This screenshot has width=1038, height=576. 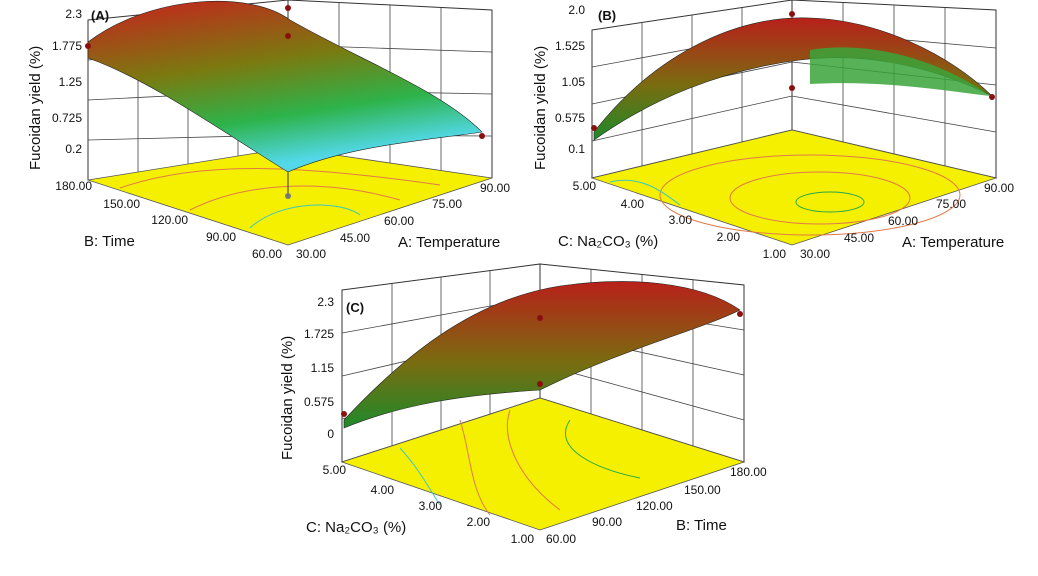 I want to click on panel-a-left-tick: 150.00, so click(x=121, y=204).